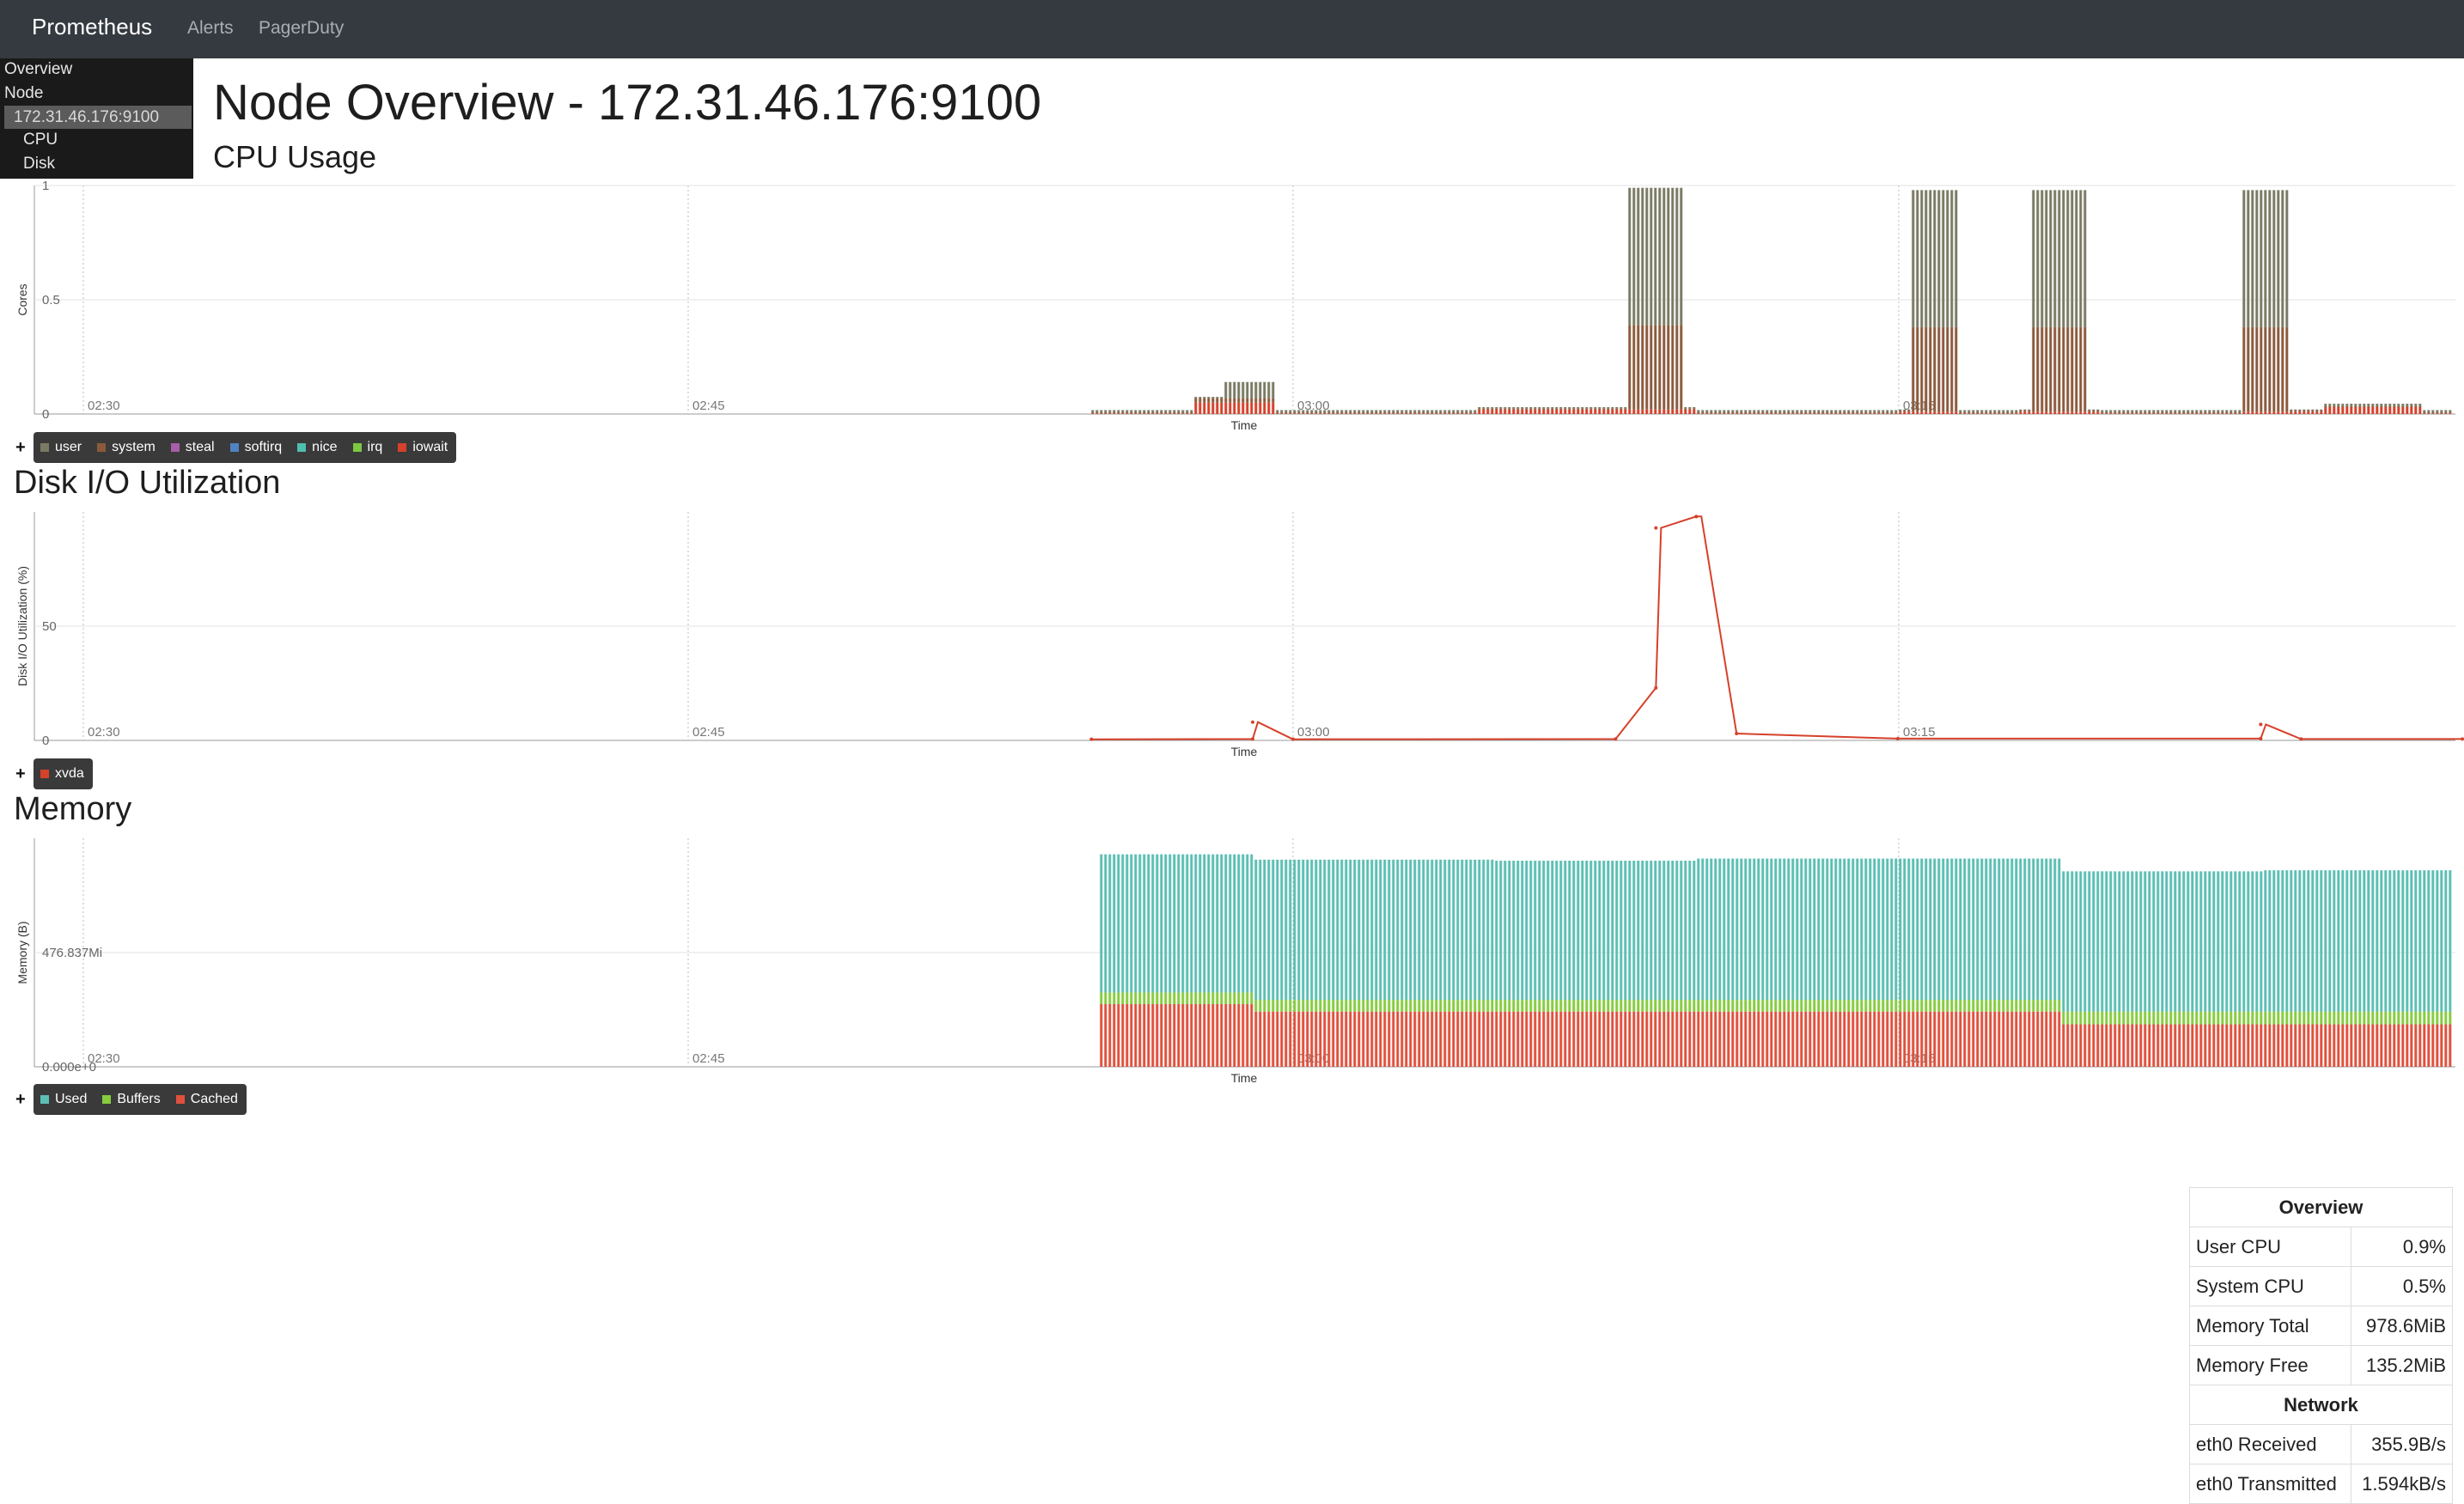 The image size is (2464, 1504). I want to click on legend-item-user: user, so click(61, 448).